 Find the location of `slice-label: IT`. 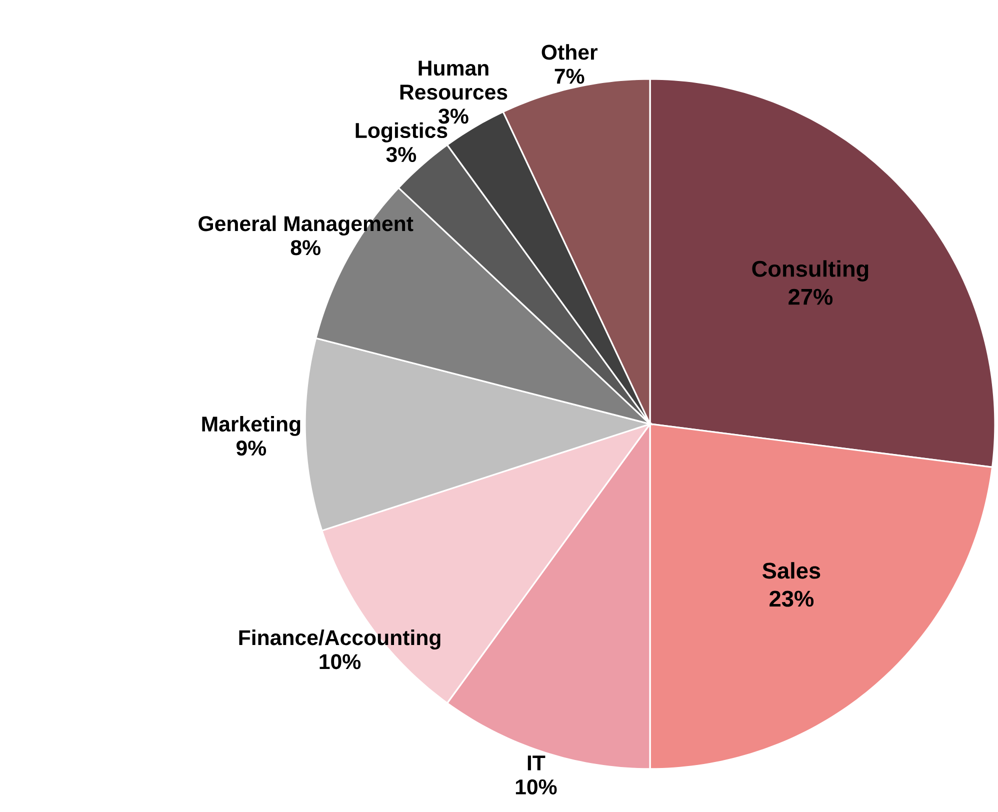

slice-label: IT is located at coordinates (537, 763).